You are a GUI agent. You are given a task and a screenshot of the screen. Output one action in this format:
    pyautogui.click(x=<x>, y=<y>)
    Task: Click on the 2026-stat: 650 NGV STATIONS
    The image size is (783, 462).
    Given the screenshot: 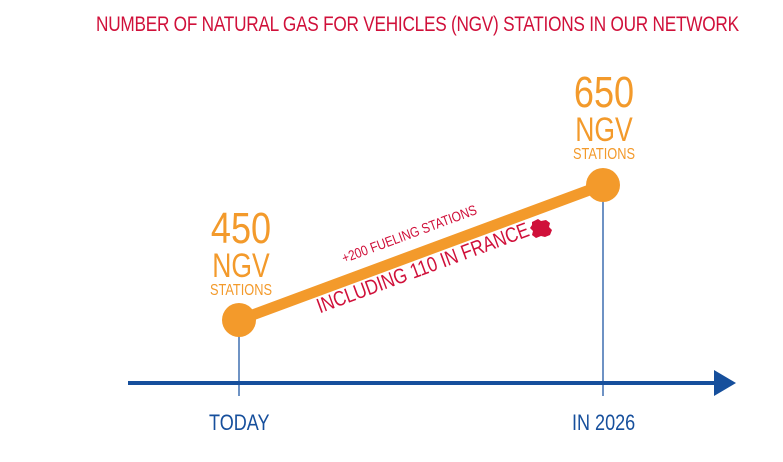 What is the action you would take?
    pyautogui.click(x=604, y=117)
    